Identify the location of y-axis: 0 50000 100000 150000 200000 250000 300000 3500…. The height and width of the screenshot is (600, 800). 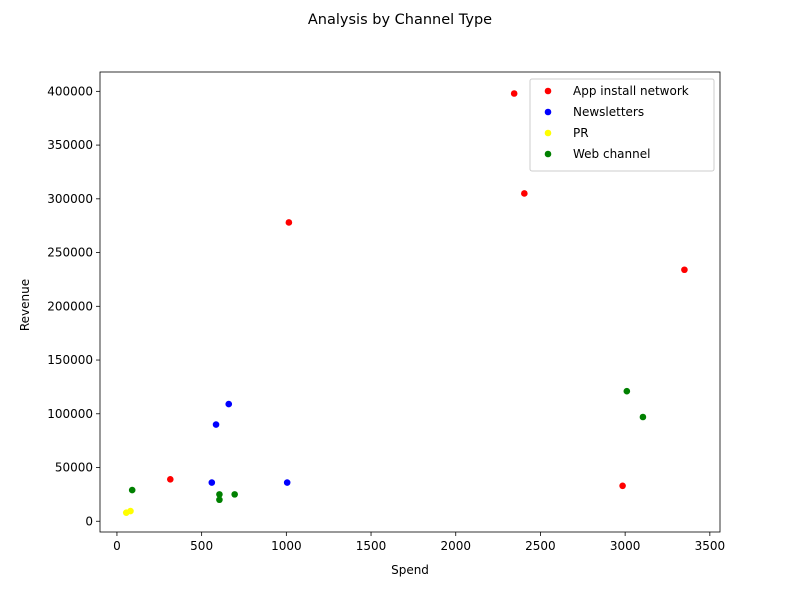
(73, 306).